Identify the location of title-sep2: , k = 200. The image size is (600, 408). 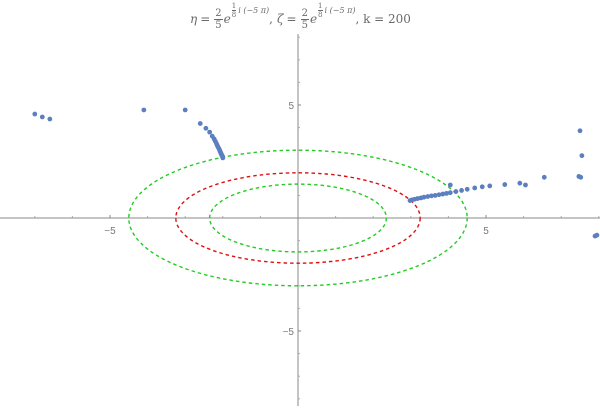
(383, 19).